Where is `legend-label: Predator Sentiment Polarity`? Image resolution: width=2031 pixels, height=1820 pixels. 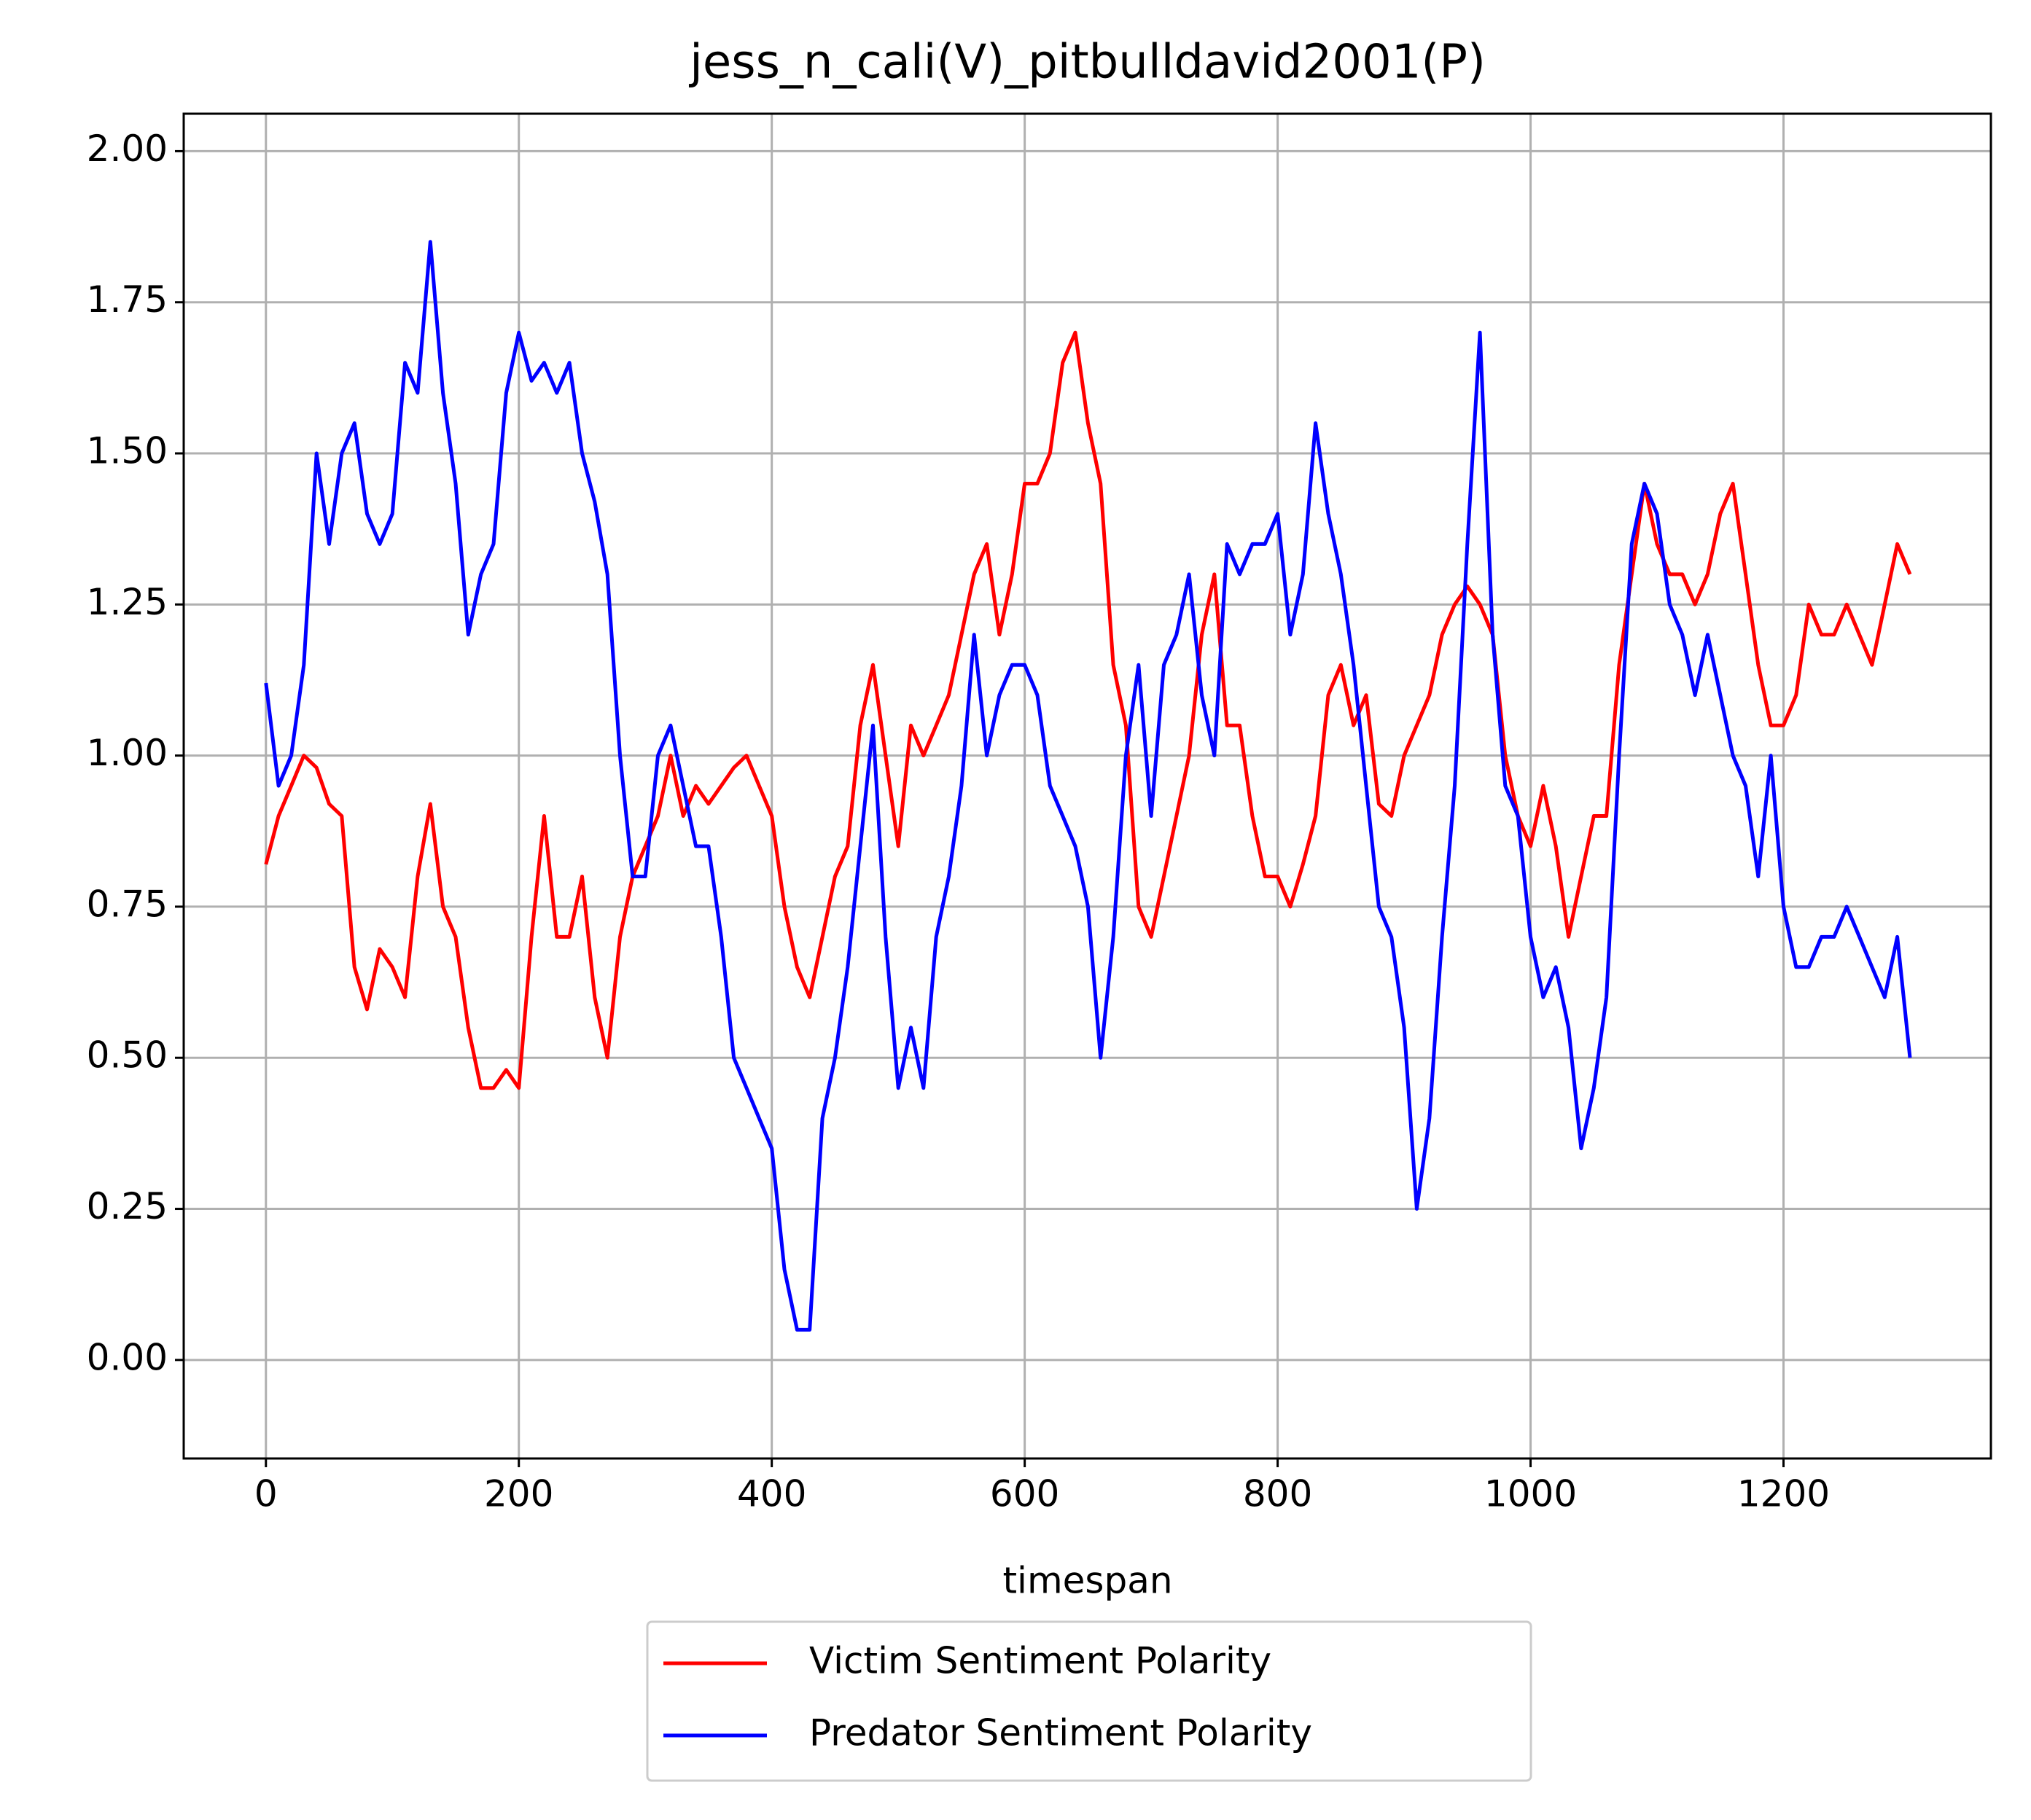 legend-label: Predator Sentiment Polarity is located at coordinates (1060, 1733).